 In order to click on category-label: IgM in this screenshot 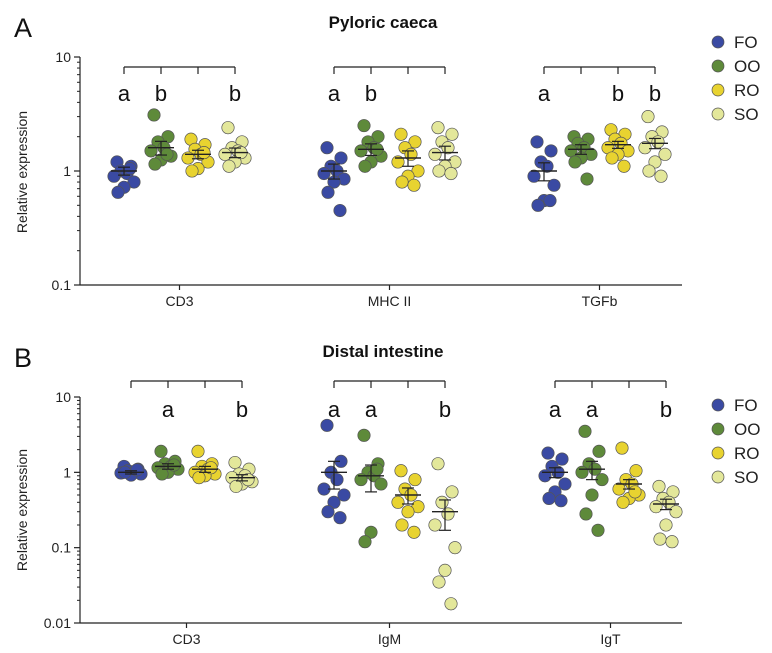, I will do `click(389, 639)`.